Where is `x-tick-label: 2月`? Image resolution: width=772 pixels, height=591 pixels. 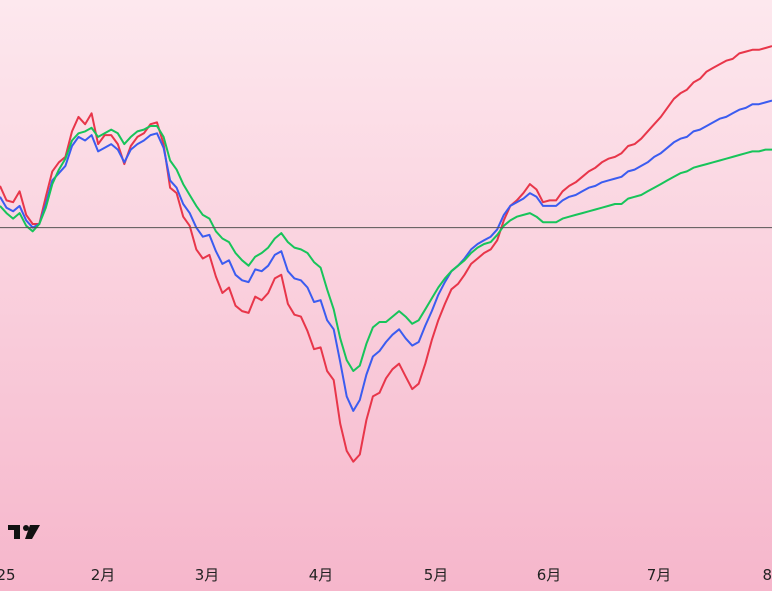
x-tick-label: 2月 is located at coordinates (103, 575).